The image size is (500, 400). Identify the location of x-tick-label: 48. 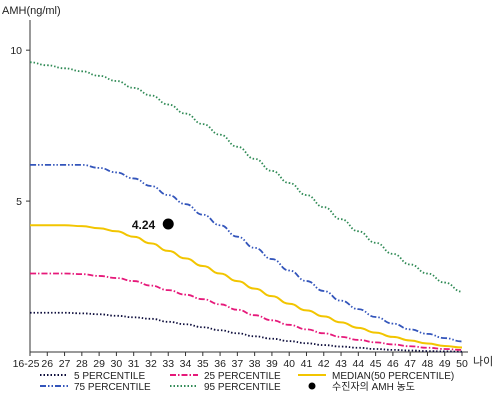
(428, 364).